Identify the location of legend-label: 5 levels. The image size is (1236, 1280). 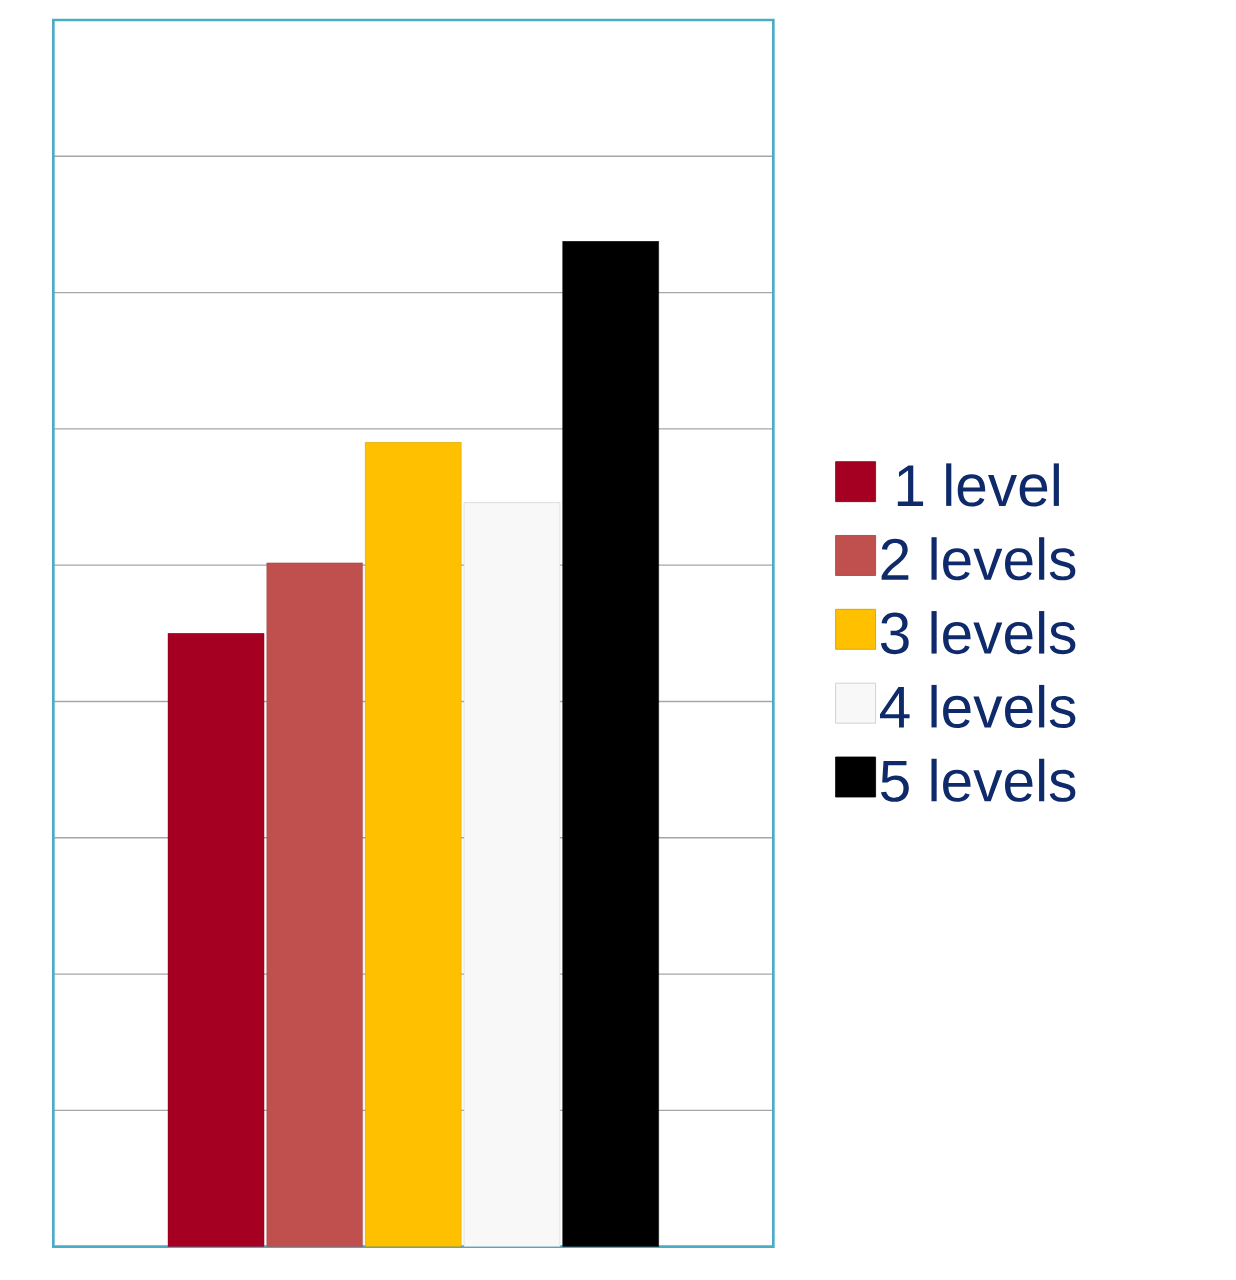
(978, 780).